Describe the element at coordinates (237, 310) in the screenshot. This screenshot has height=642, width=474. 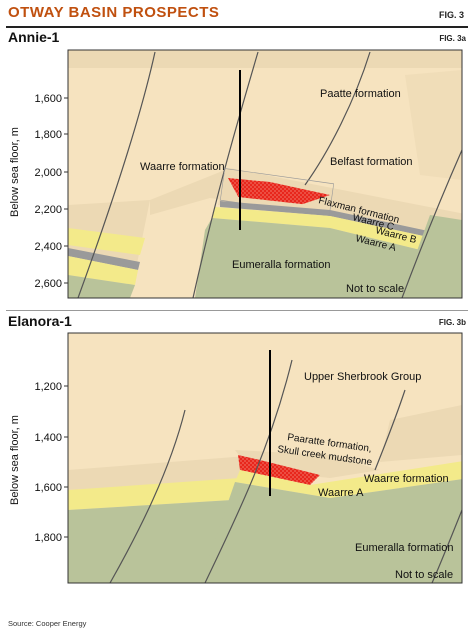
I see `panel-divider` at that location.